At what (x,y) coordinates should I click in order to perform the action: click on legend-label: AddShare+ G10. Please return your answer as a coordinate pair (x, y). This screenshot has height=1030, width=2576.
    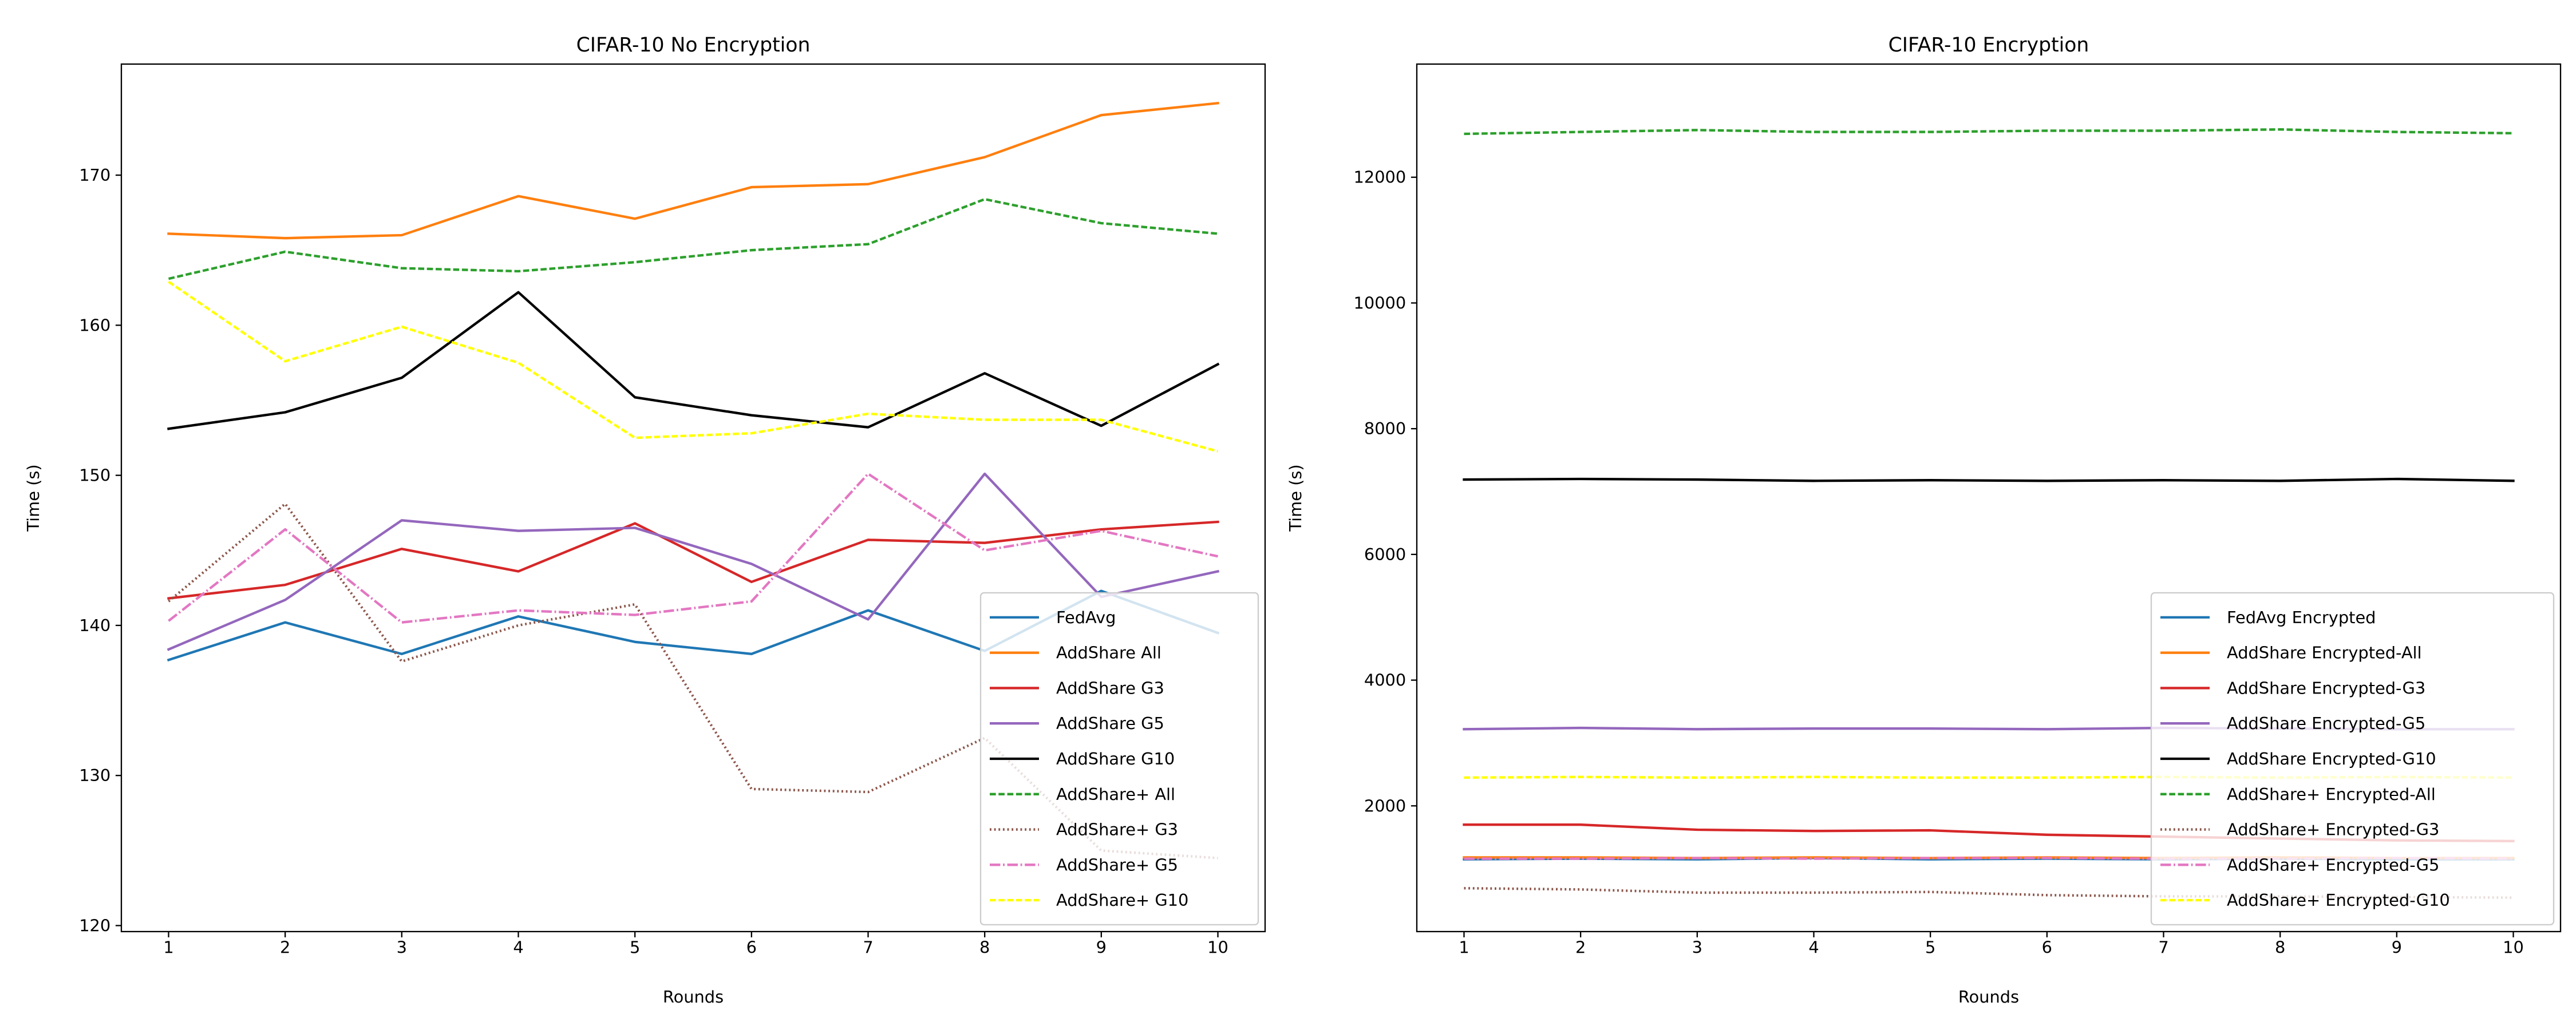
    Looking at the image, I should click on (1122, 900).